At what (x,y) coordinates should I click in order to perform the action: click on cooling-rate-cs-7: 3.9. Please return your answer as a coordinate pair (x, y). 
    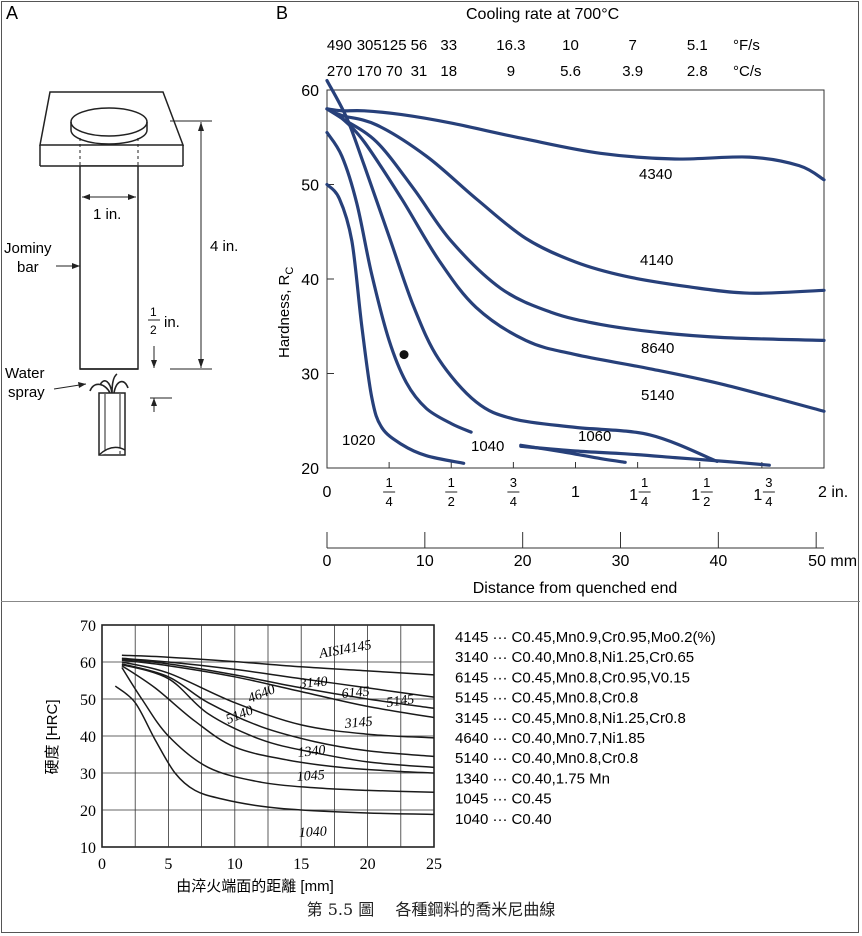
    Looking at the image, I should click on (632, 71).